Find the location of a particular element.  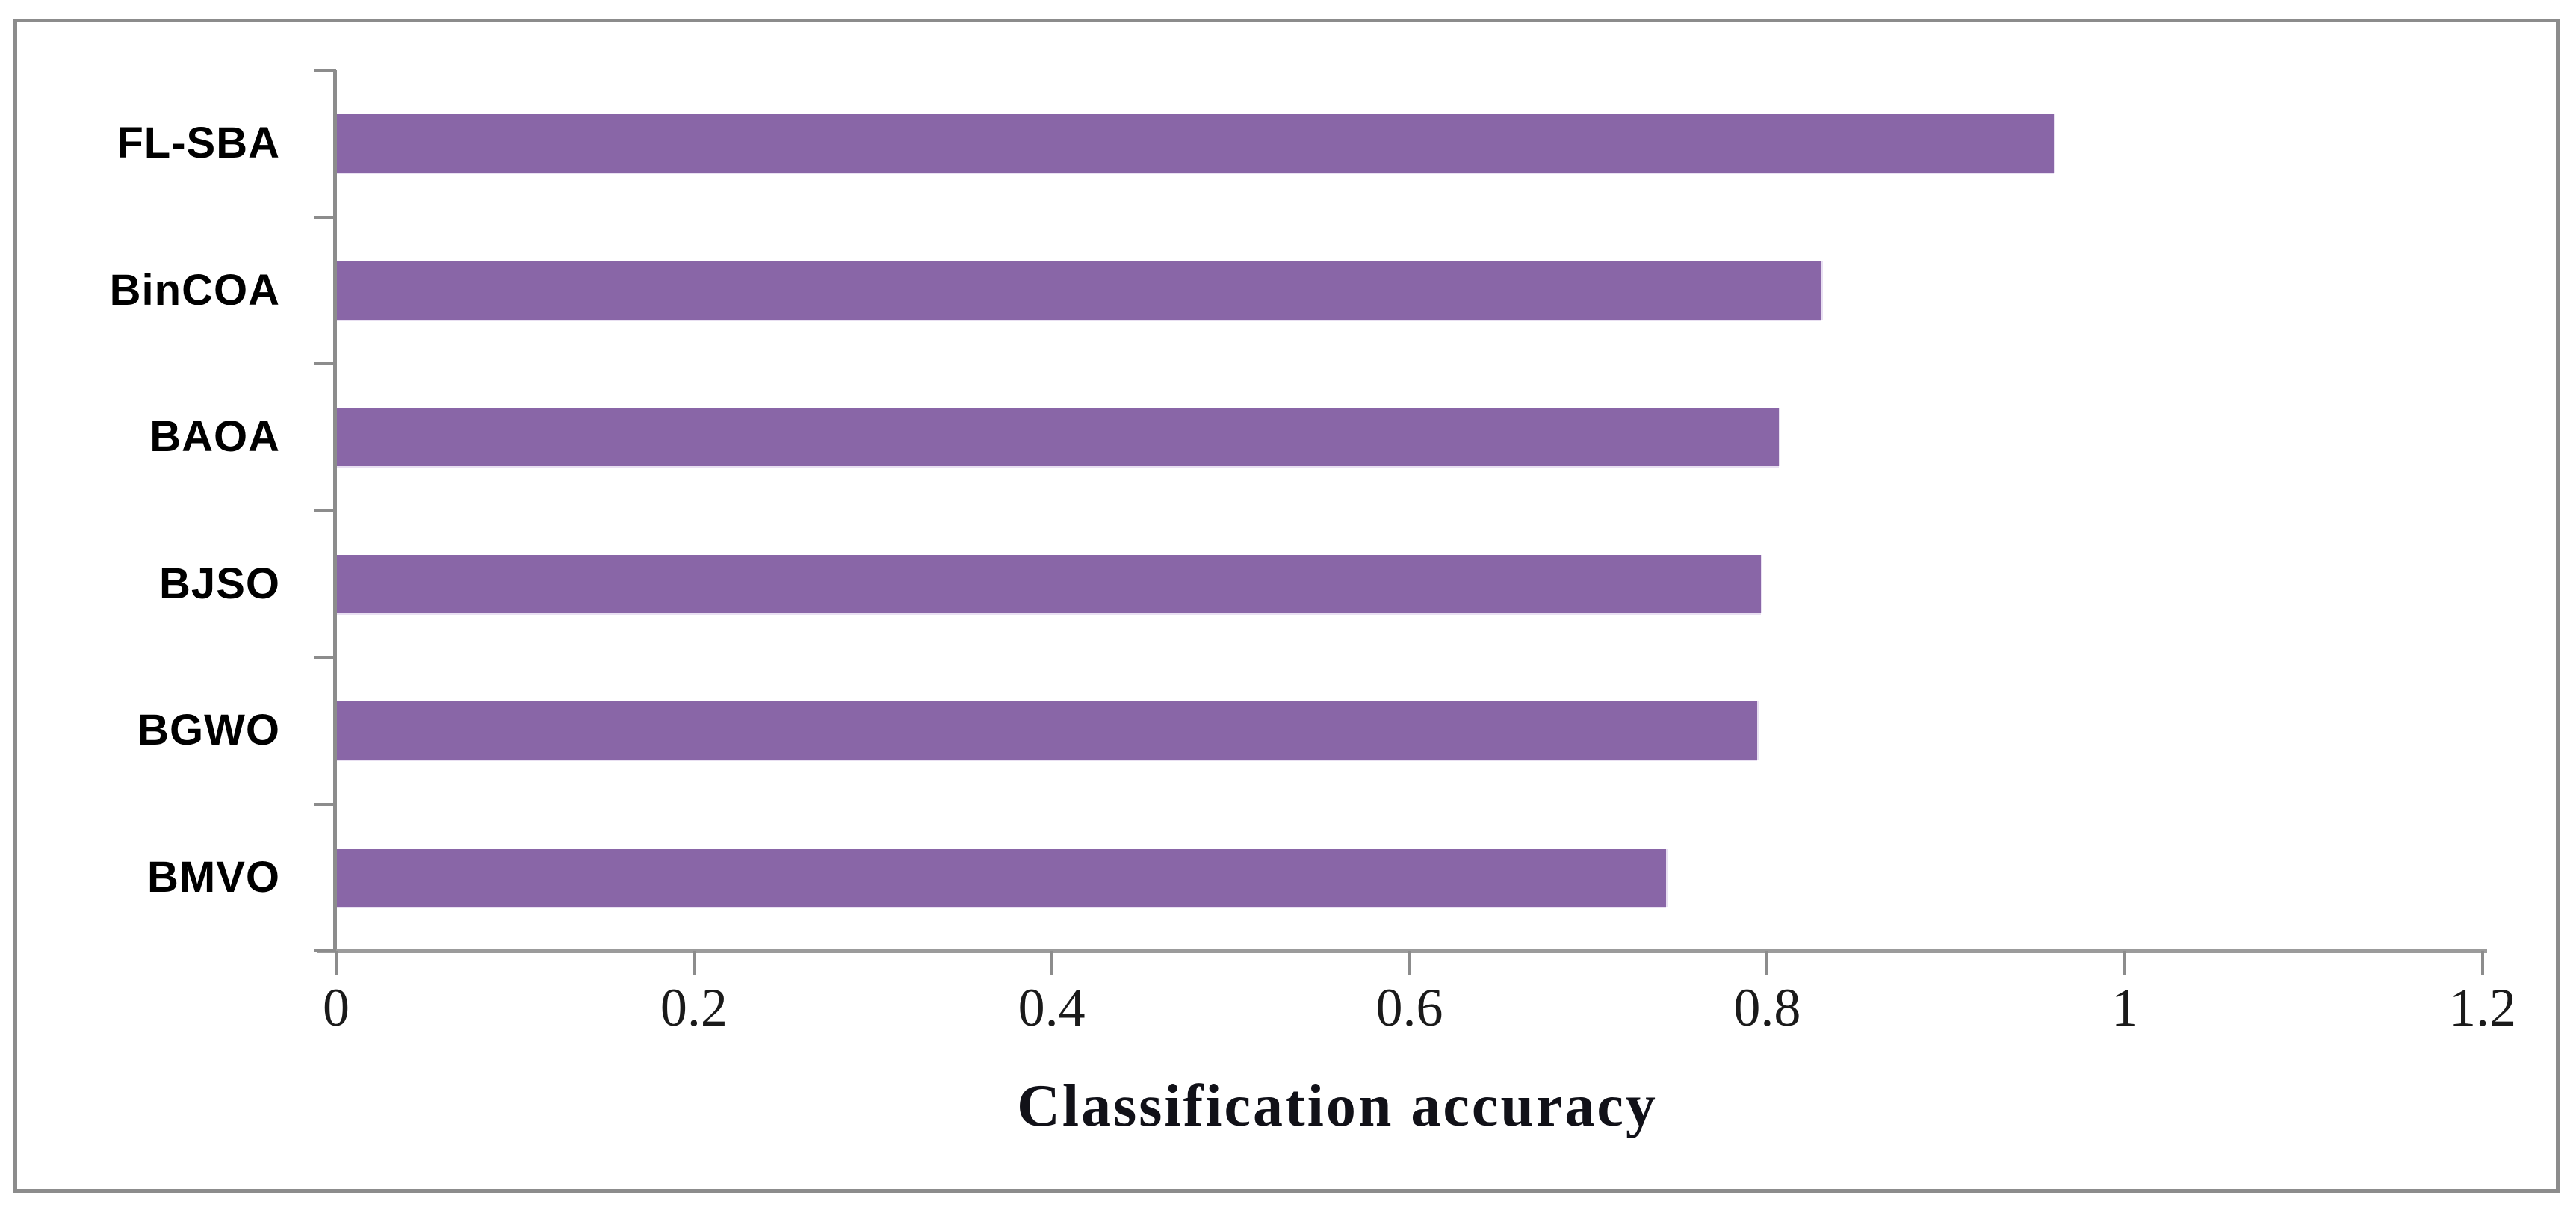

x-axis-tick-0.4 is located at coordinates (1051, 963).